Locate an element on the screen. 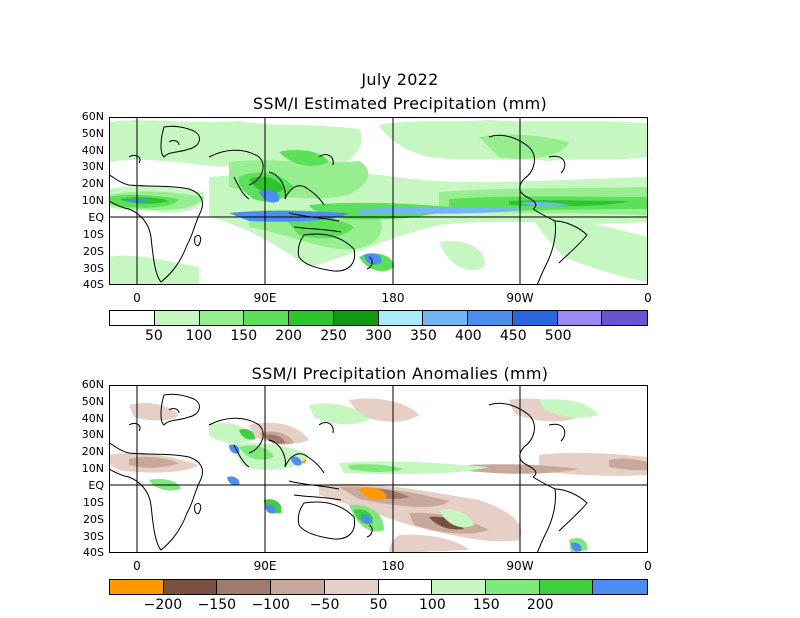 Image resolution: width=800 pixels, height=618 pixels. colorbar-label: 300 is located at coordinates (378, 336).